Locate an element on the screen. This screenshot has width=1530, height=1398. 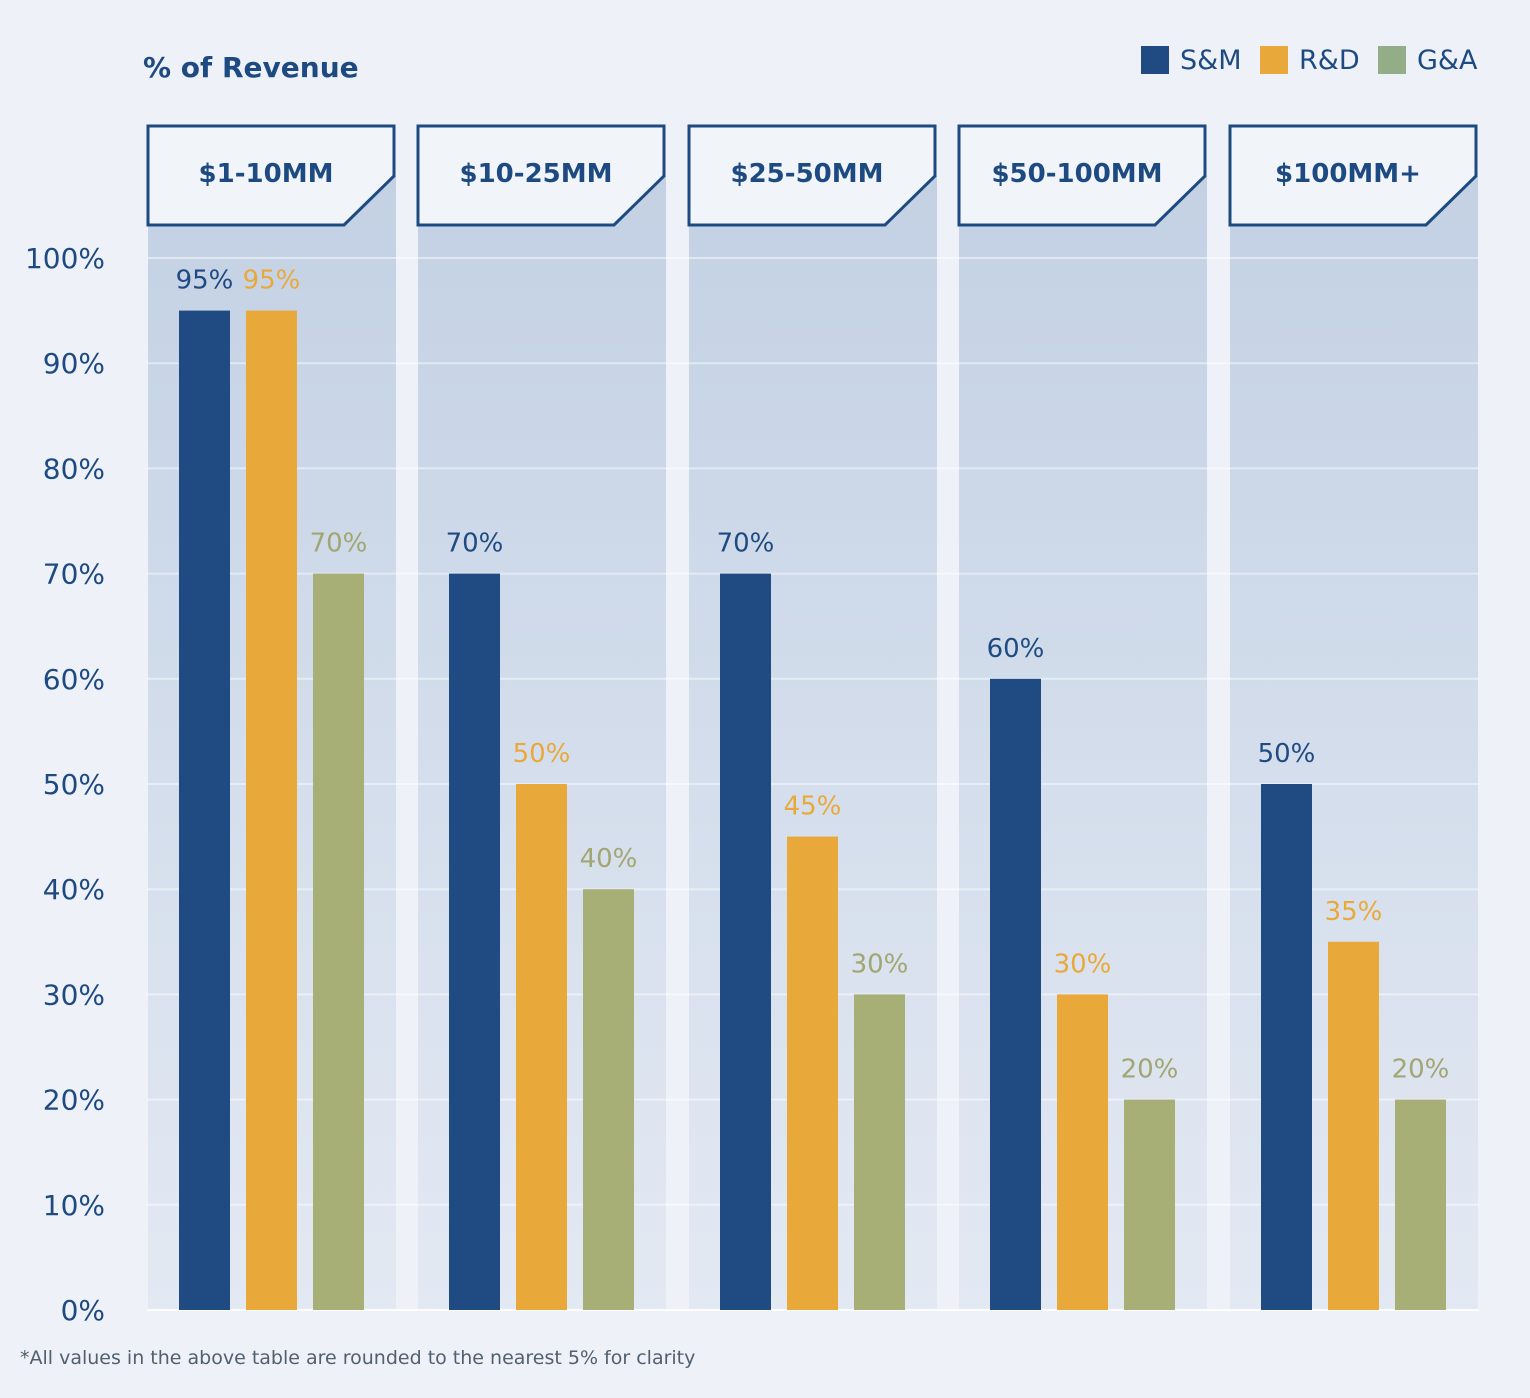
category-label: $50-100MM is located at coordinates (1076, 174).